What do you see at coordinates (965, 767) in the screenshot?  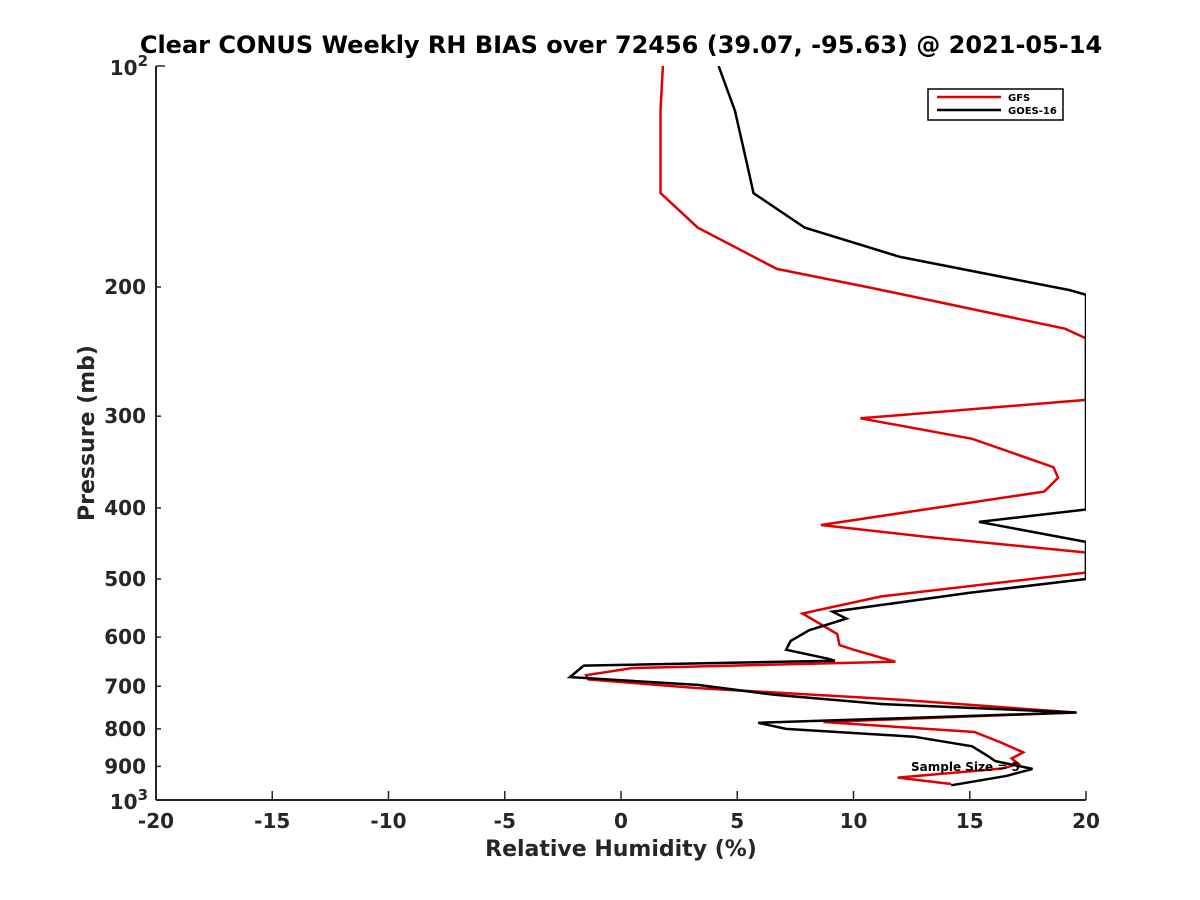 I see `sample-size-annotation: Sample Size = 5` at bounding box center [965, 767].